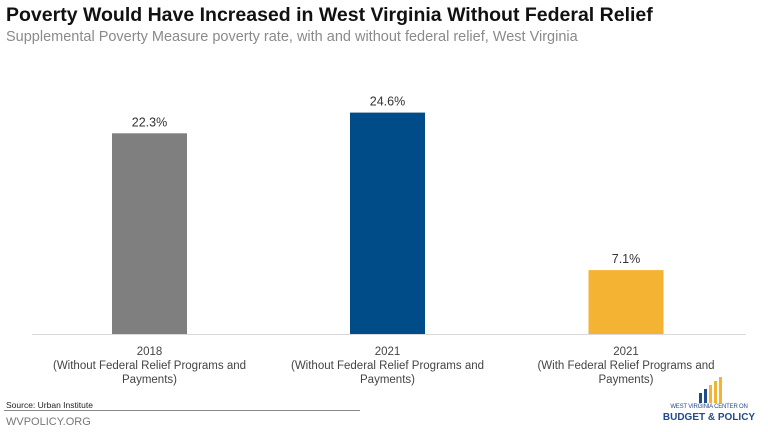 The width and height of the screenshot is (768, 432). What do you see at coordinates (49, 405) in the screenshot?
I see `source-note: Source: Urban Institute` at bounding box center [49, 405].